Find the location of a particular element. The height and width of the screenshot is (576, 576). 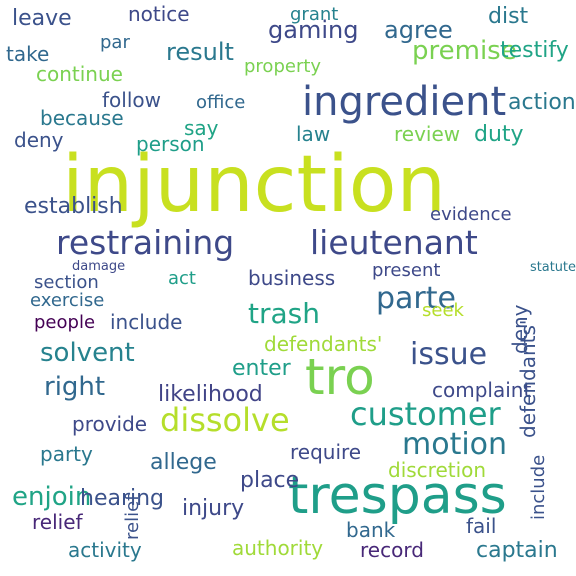

word-complaint: provide is located at coordinates (110, 424).